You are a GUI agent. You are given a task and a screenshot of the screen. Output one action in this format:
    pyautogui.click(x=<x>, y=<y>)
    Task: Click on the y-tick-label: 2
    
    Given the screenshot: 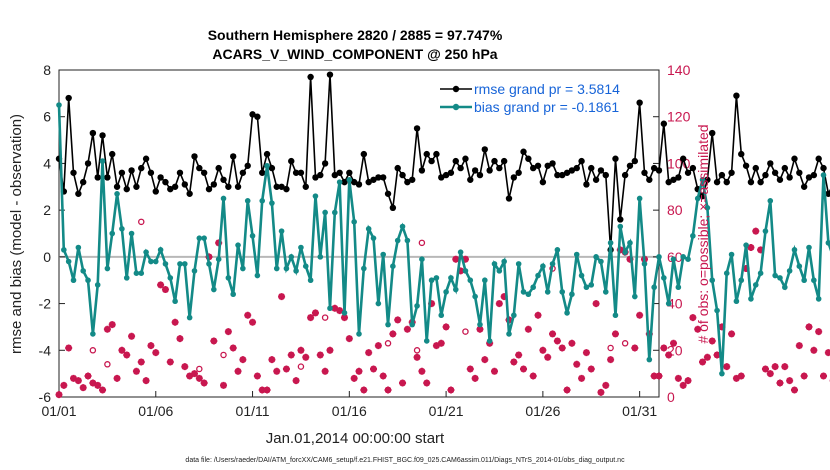 What is the action you would take?
    pyautogui.click(x=47, y=210)
    